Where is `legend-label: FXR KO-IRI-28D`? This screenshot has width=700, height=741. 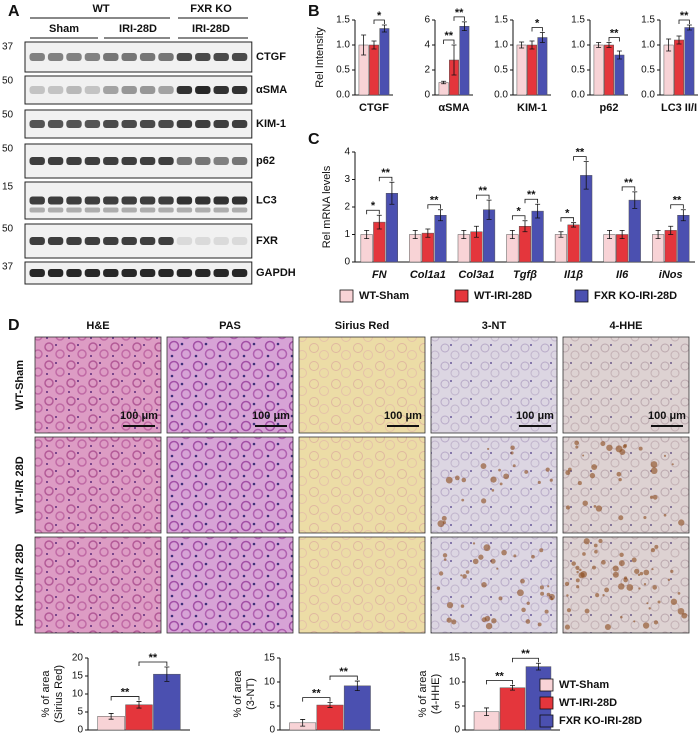
legend-label: FXR KO-IRI-28D is located at coordinates (600, 721).